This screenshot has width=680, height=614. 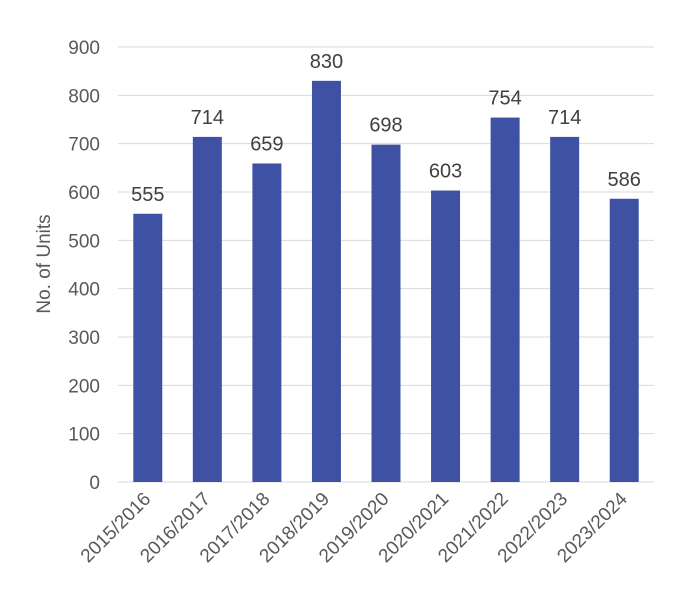 What do you see at coordinates (84, 145) in the screenshot?
I see `y-tick-label: 700` at bounding box center [84, 145].